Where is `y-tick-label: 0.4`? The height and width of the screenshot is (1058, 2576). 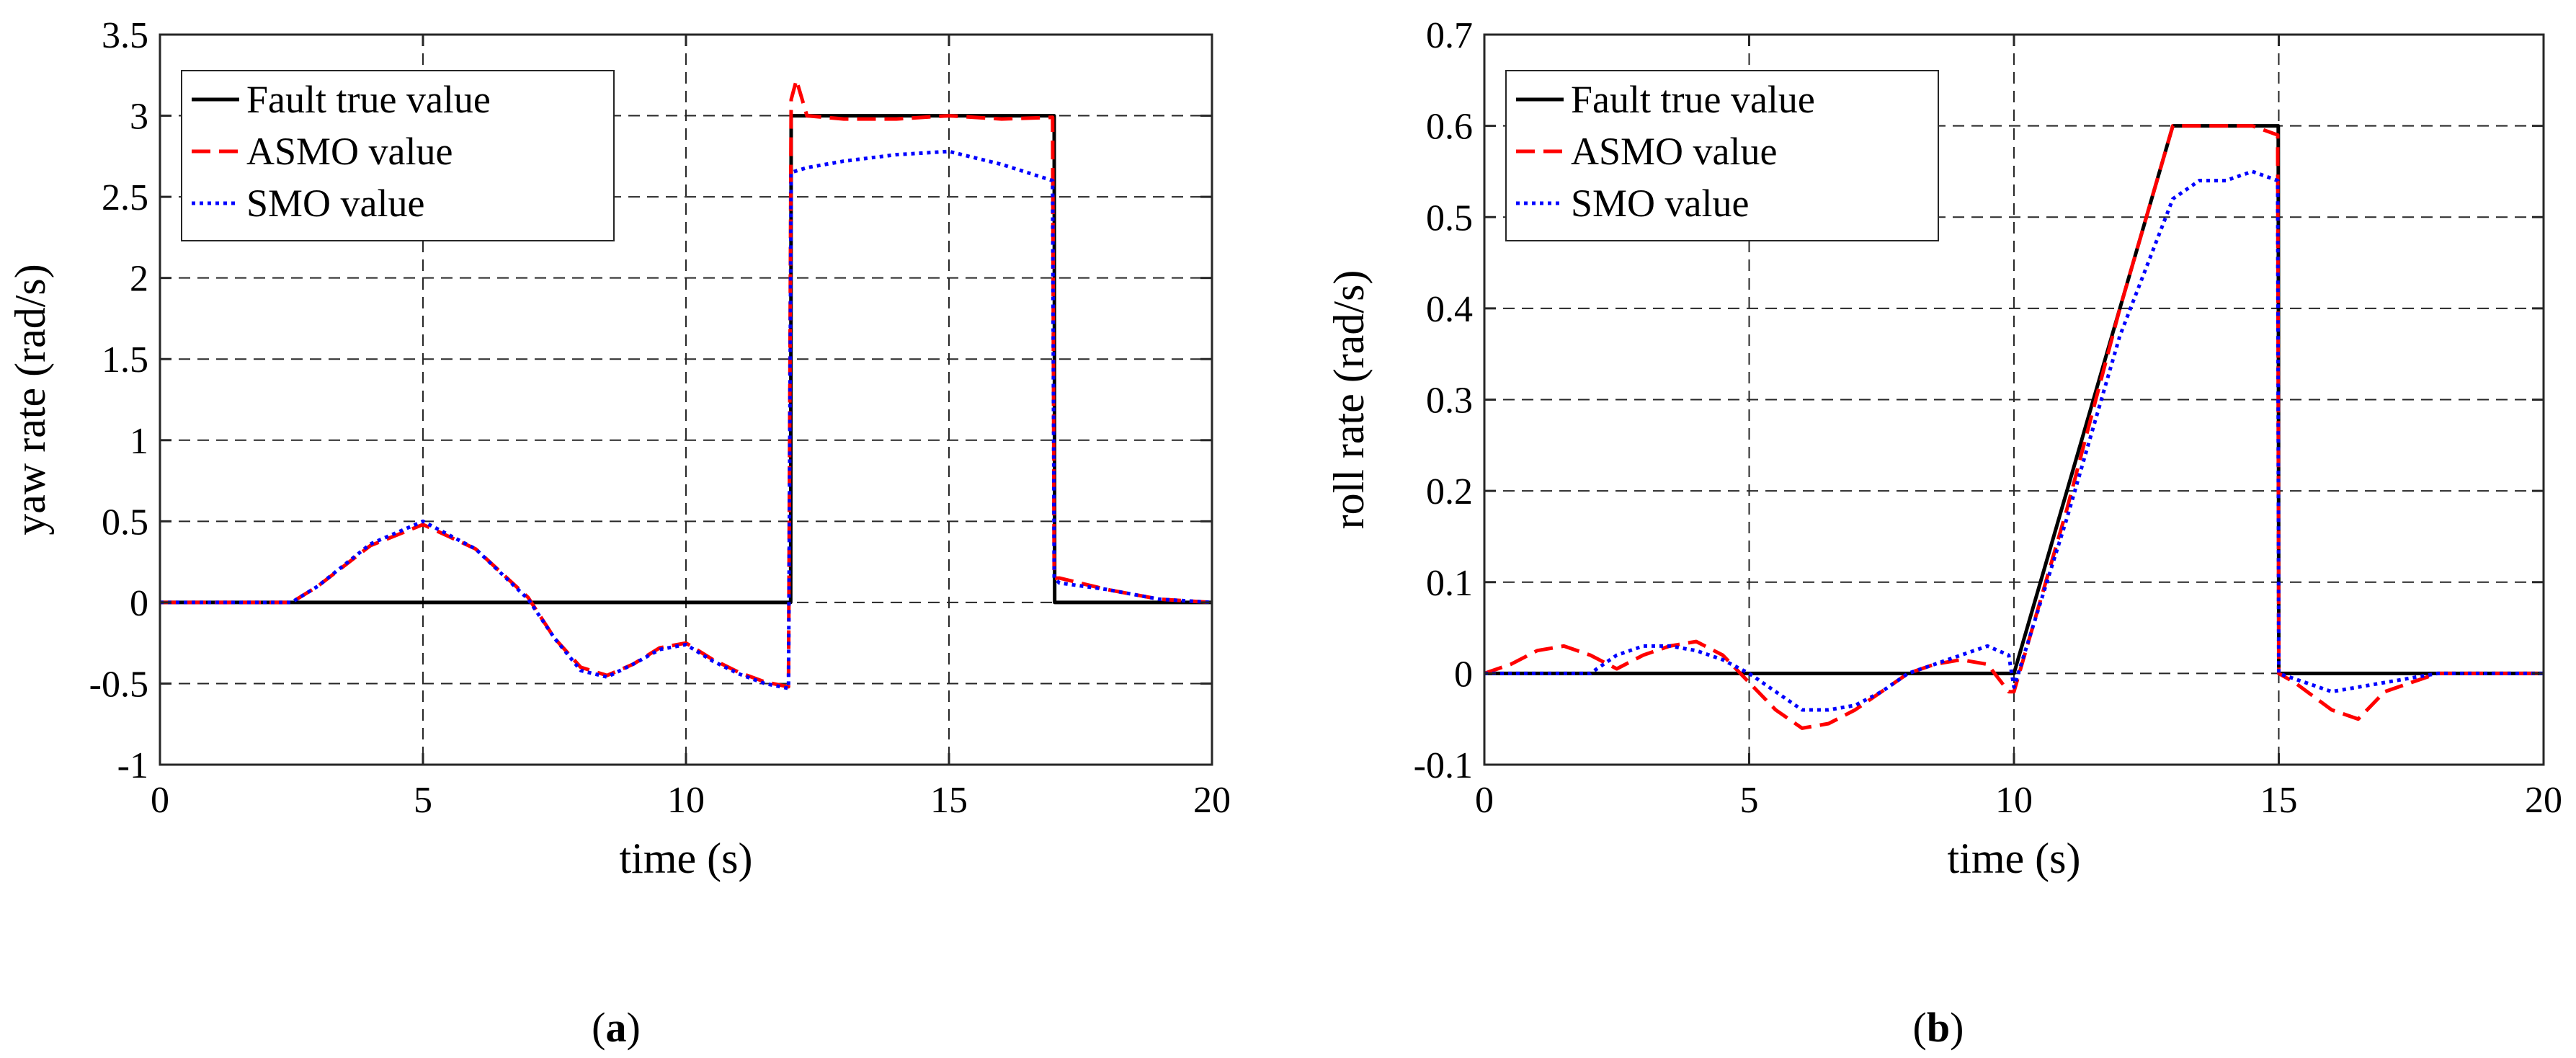 y-tick-label: 0.4 is located at coordinates (1449, 309).